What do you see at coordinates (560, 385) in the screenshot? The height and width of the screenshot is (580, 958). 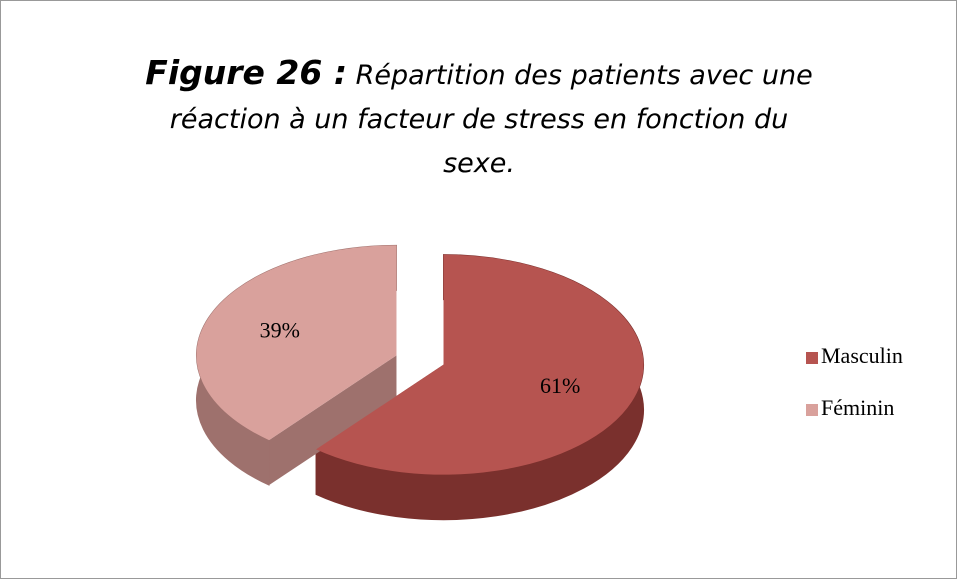 I see `data-label: 61%` at bounding box center [560, 385].